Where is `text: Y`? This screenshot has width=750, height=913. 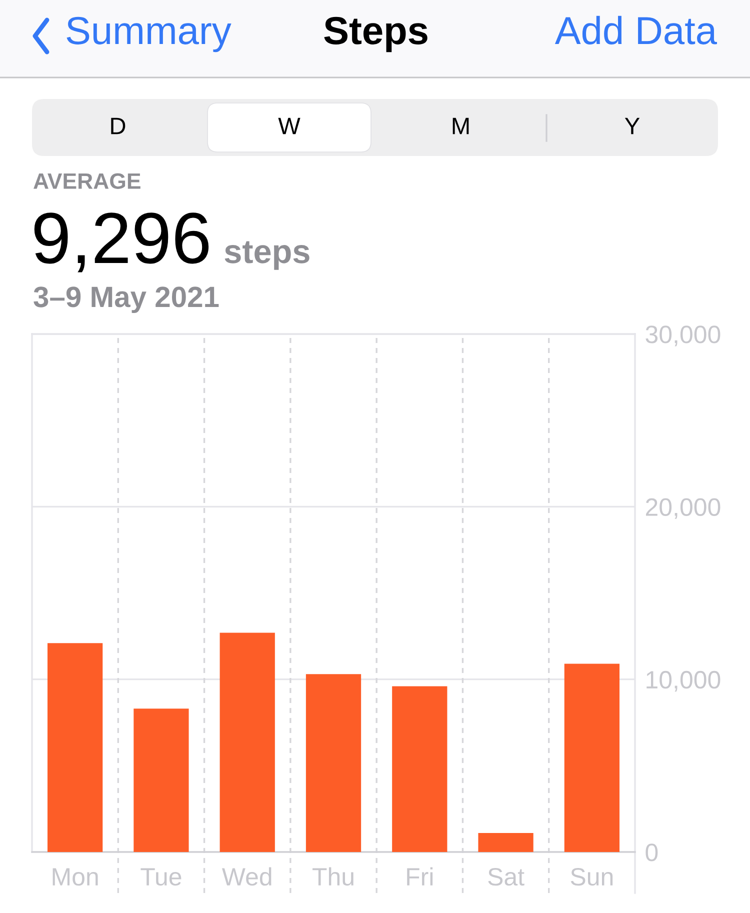
text: Y is located at coordinates (632, 126).